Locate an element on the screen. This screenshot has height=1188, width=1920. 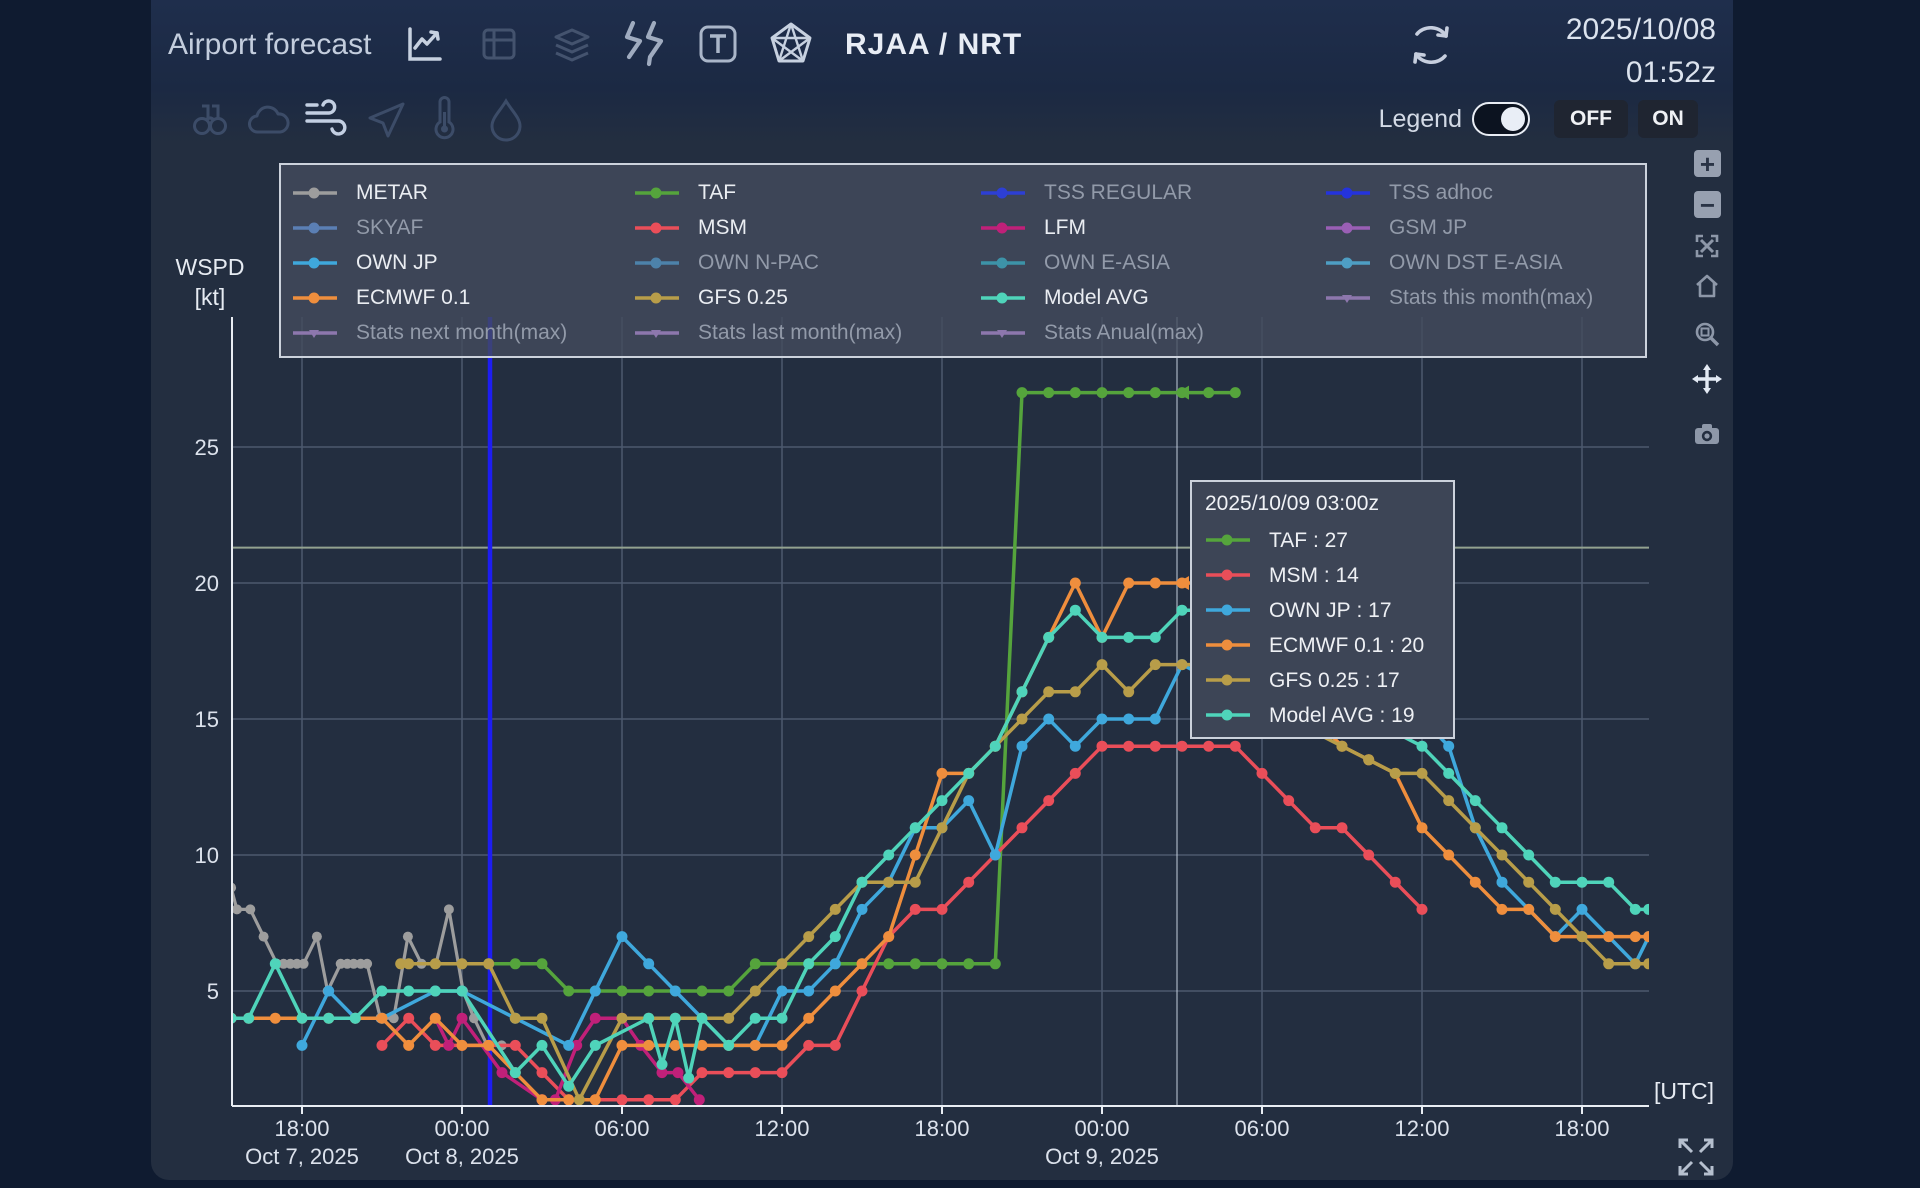
svg-text: Oct 7, 2025 is located at coordinates (302, 1156).